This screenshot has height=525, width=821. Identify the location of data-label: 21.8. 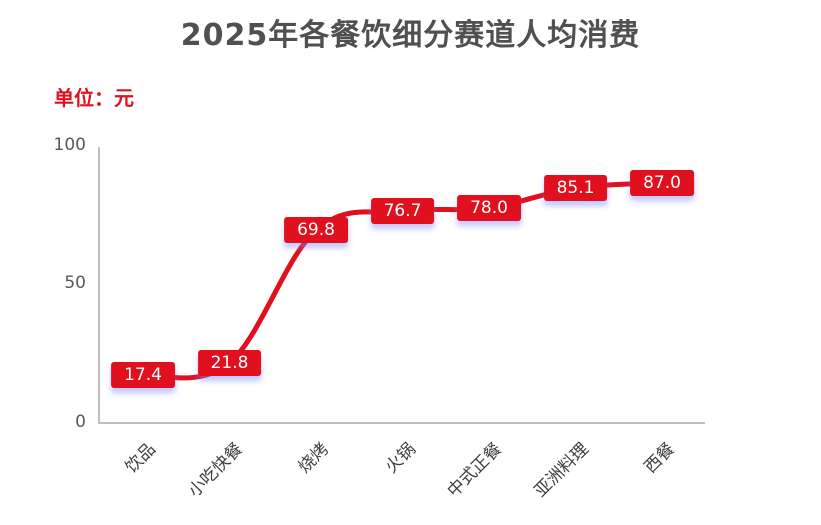
(229, 362).